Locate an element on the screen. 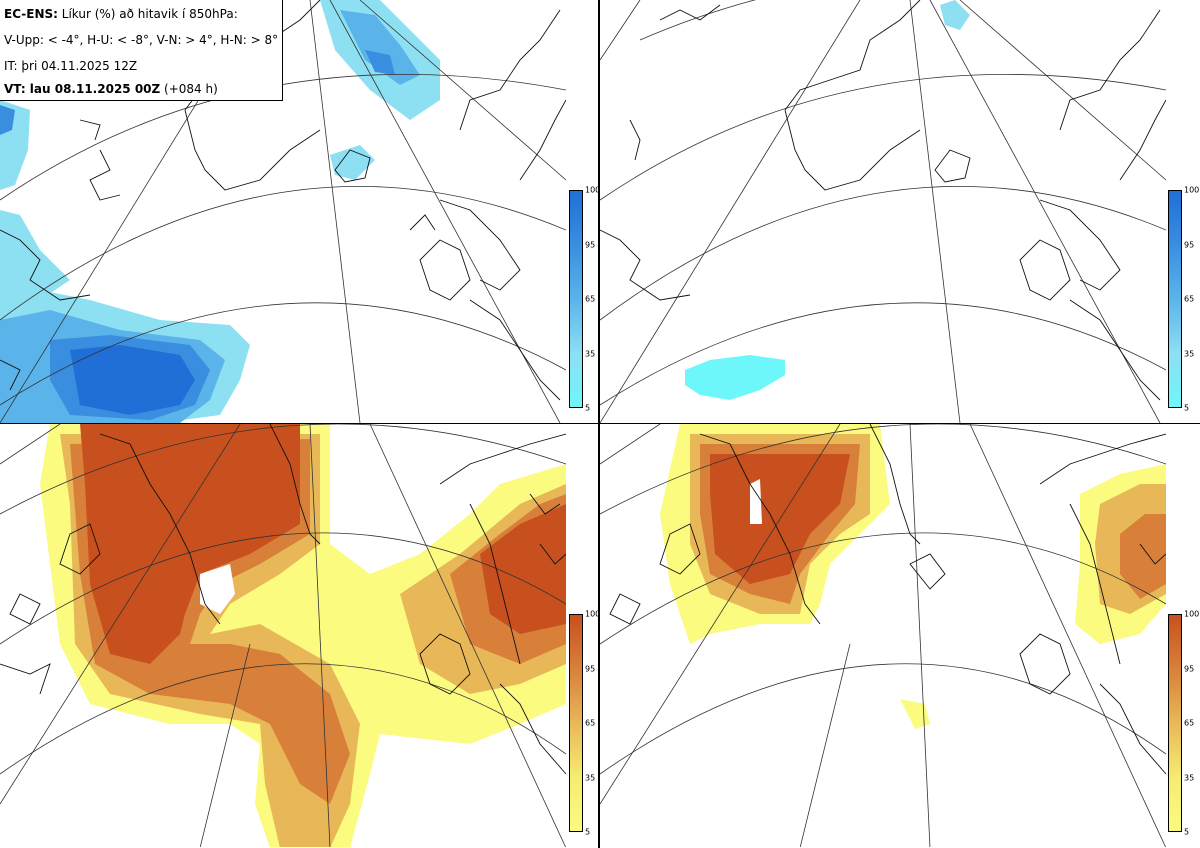  legend-valid-time-rest: (+084 h) is located at coordinates (189, 89).